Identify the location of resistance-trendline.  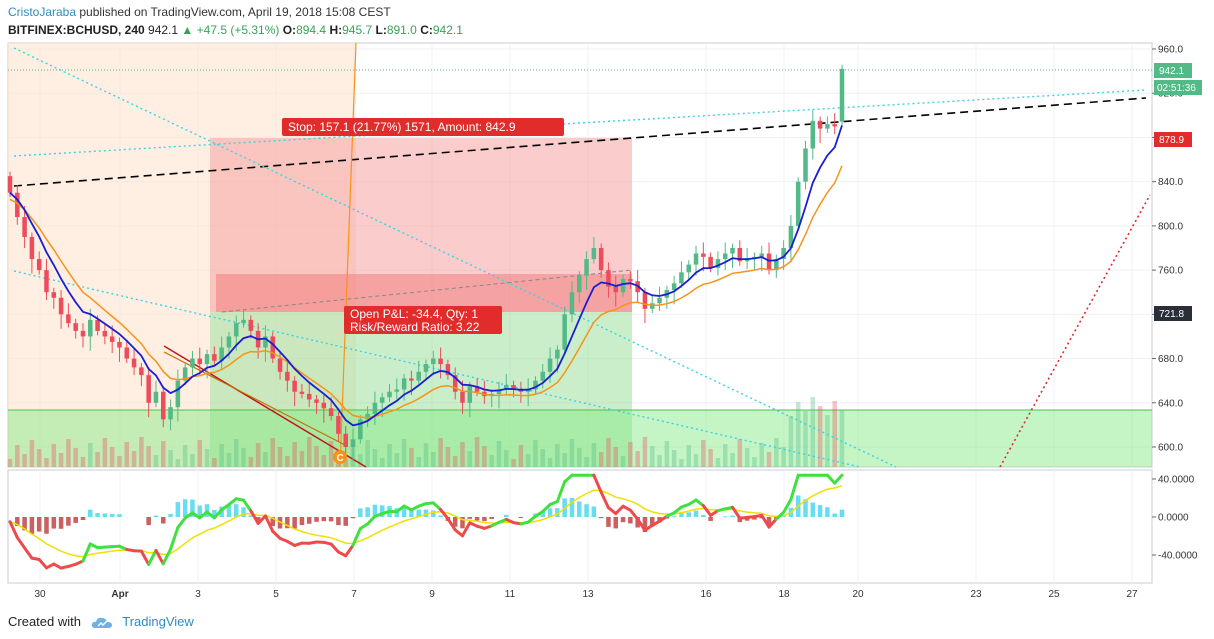
(580, 142).